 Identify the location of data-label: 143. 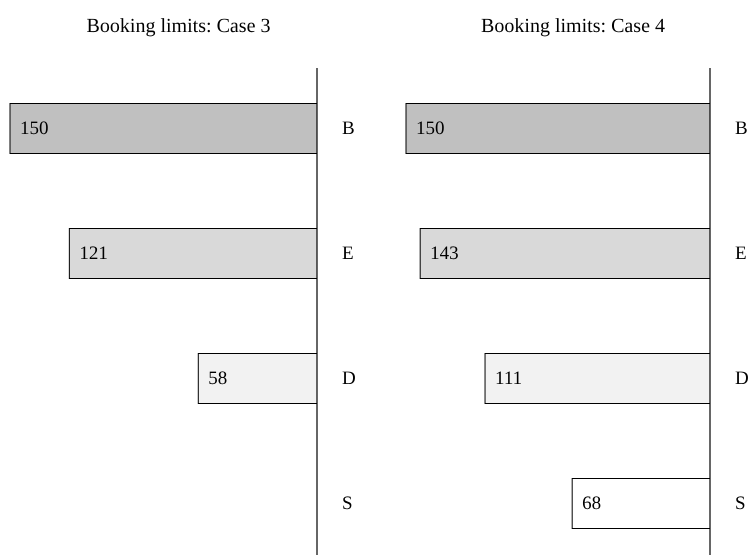
(444, 253).